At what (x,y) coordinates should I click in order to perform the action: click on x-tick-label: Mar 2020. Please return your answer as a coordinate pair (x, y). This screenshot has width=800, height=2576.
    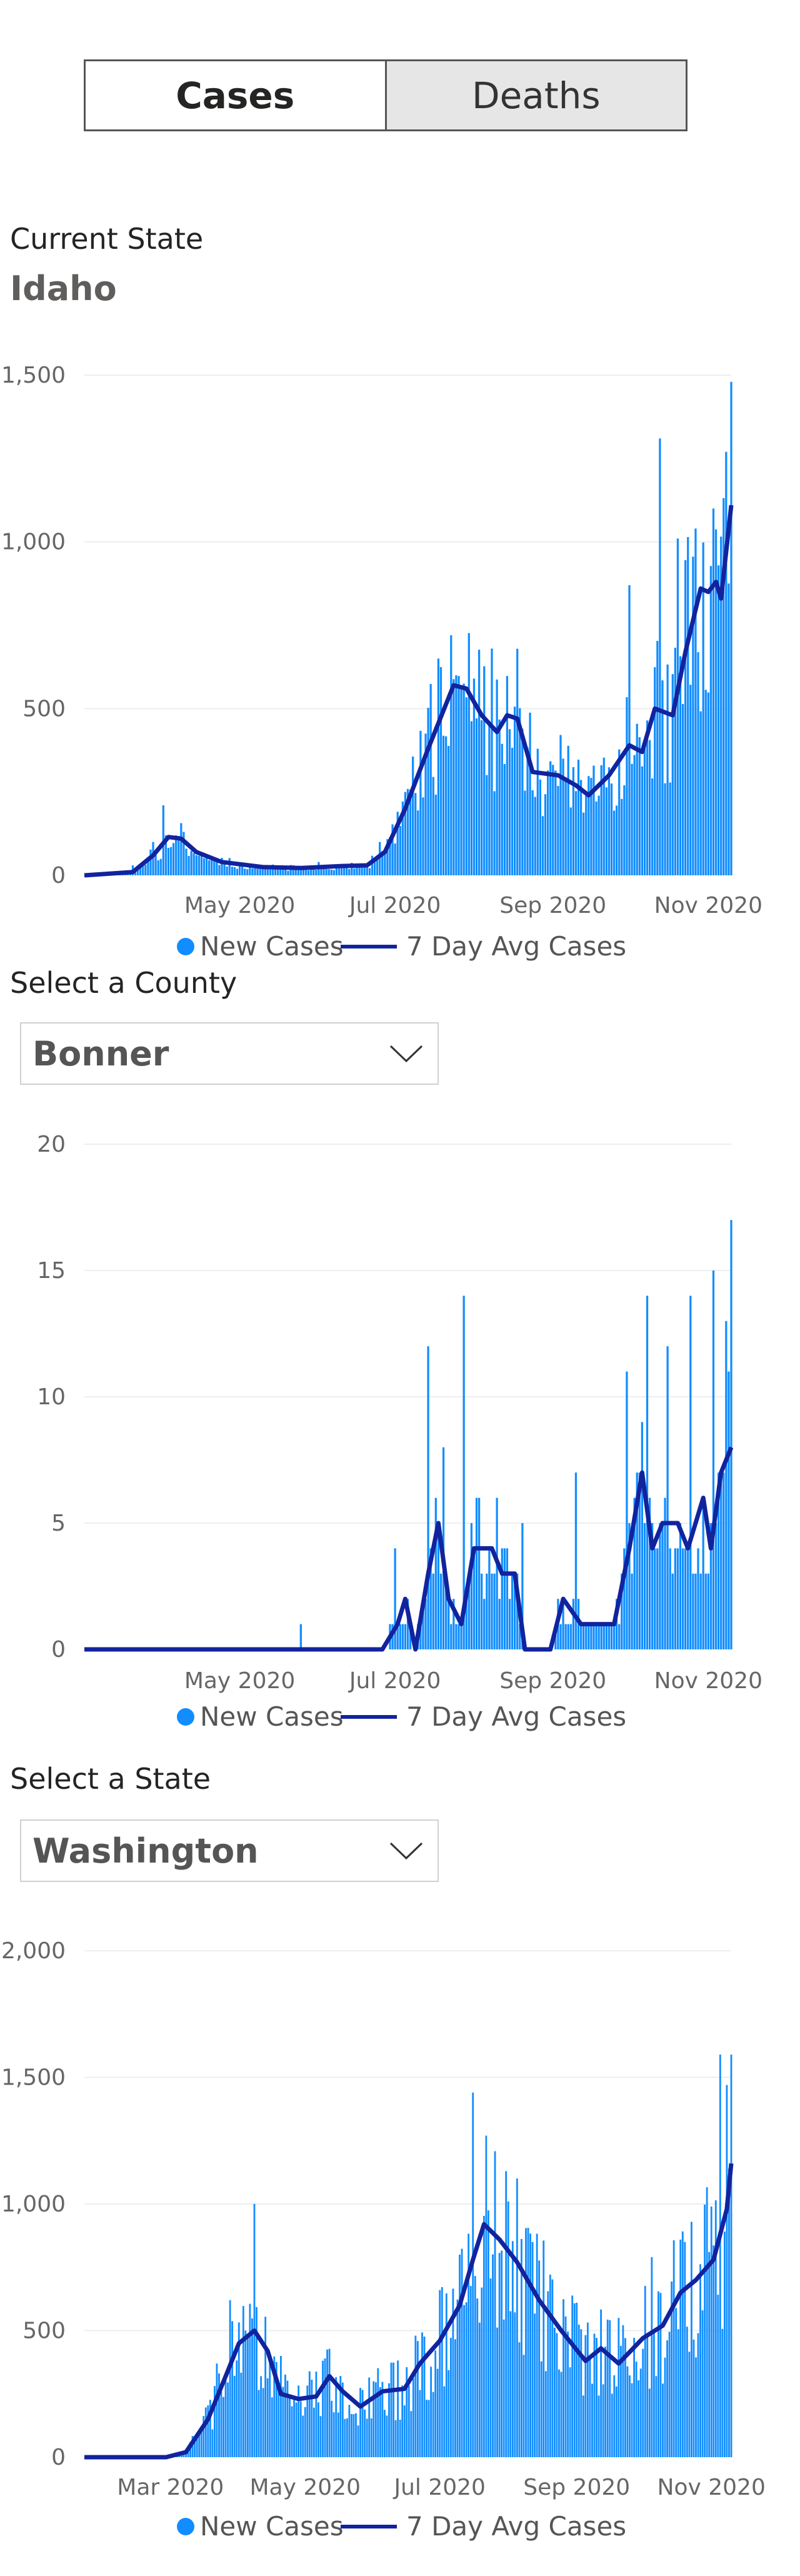
    Looking at the image, I should click on (170, 2487).